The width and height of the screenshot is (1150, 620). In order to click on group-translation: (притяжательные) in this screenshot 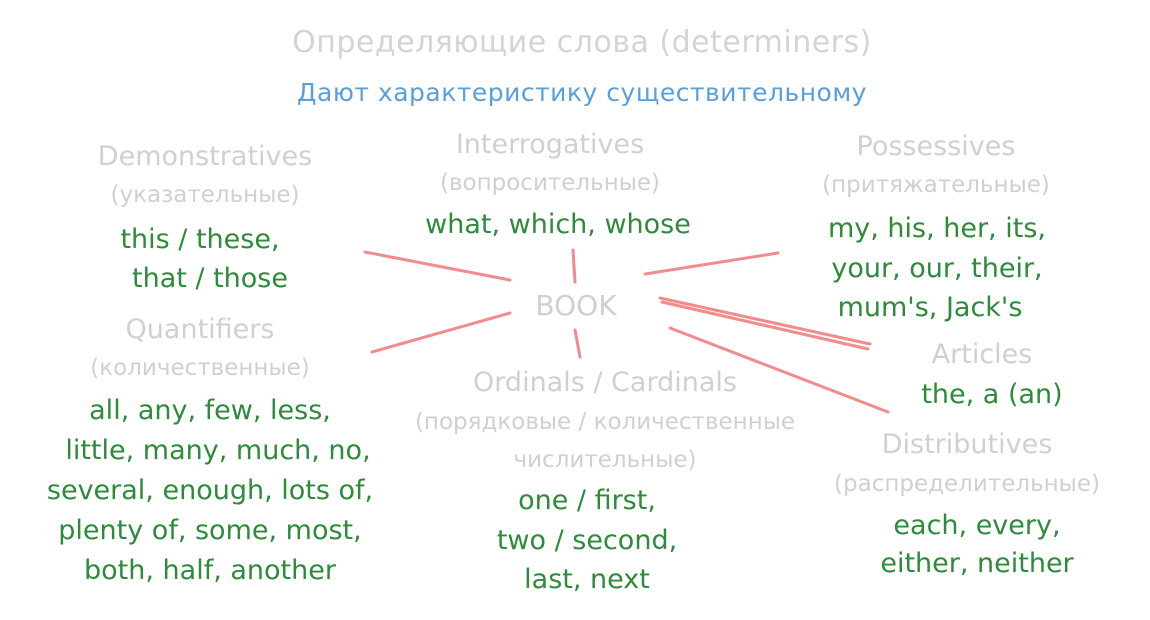, I will do `click(936, 185)`.